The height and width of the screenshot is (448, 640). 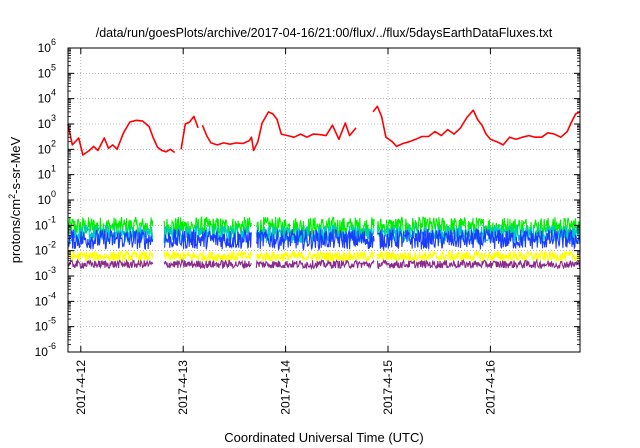 I want to click on y-tick-label-exp: 6, so click(x=53, y=42).